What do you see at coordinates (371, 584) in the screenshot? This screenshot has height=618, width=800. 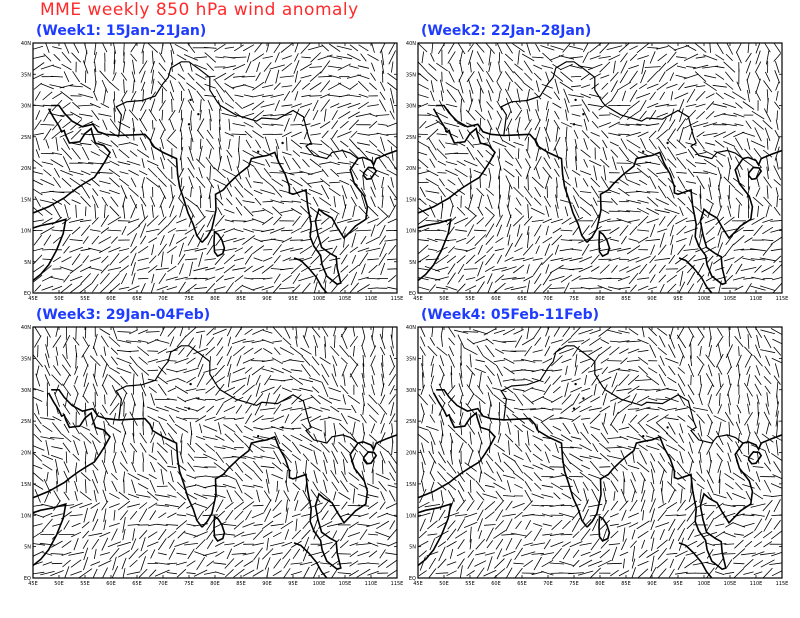 I see `lon-tick-label: 110E` at bounding box center [371, 584].